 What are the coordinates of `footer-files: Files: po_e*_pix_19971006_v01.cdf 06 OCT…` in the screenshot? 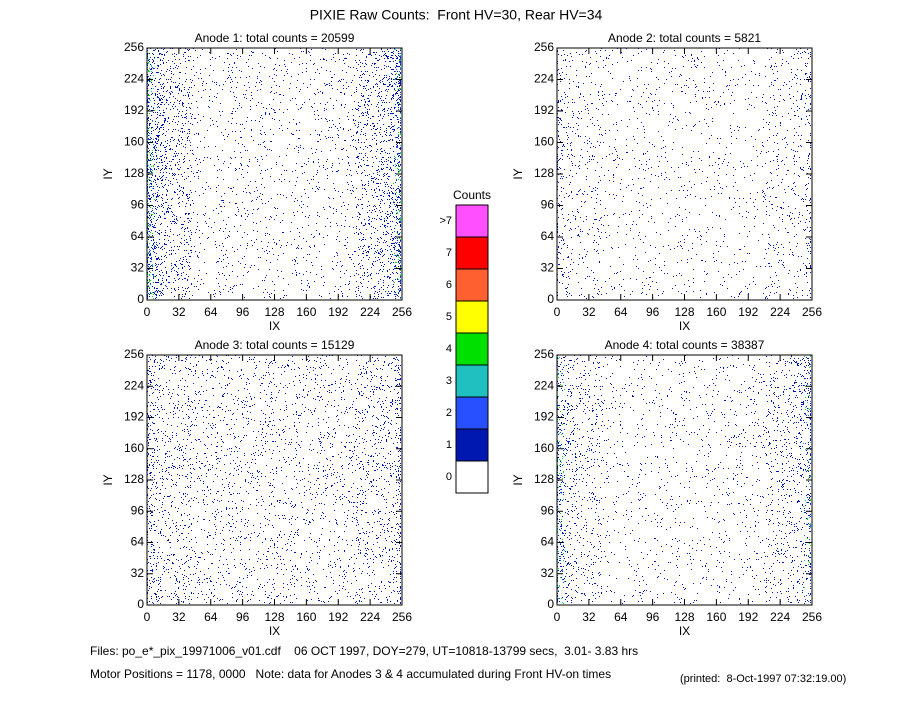 It's located at (364, 651).